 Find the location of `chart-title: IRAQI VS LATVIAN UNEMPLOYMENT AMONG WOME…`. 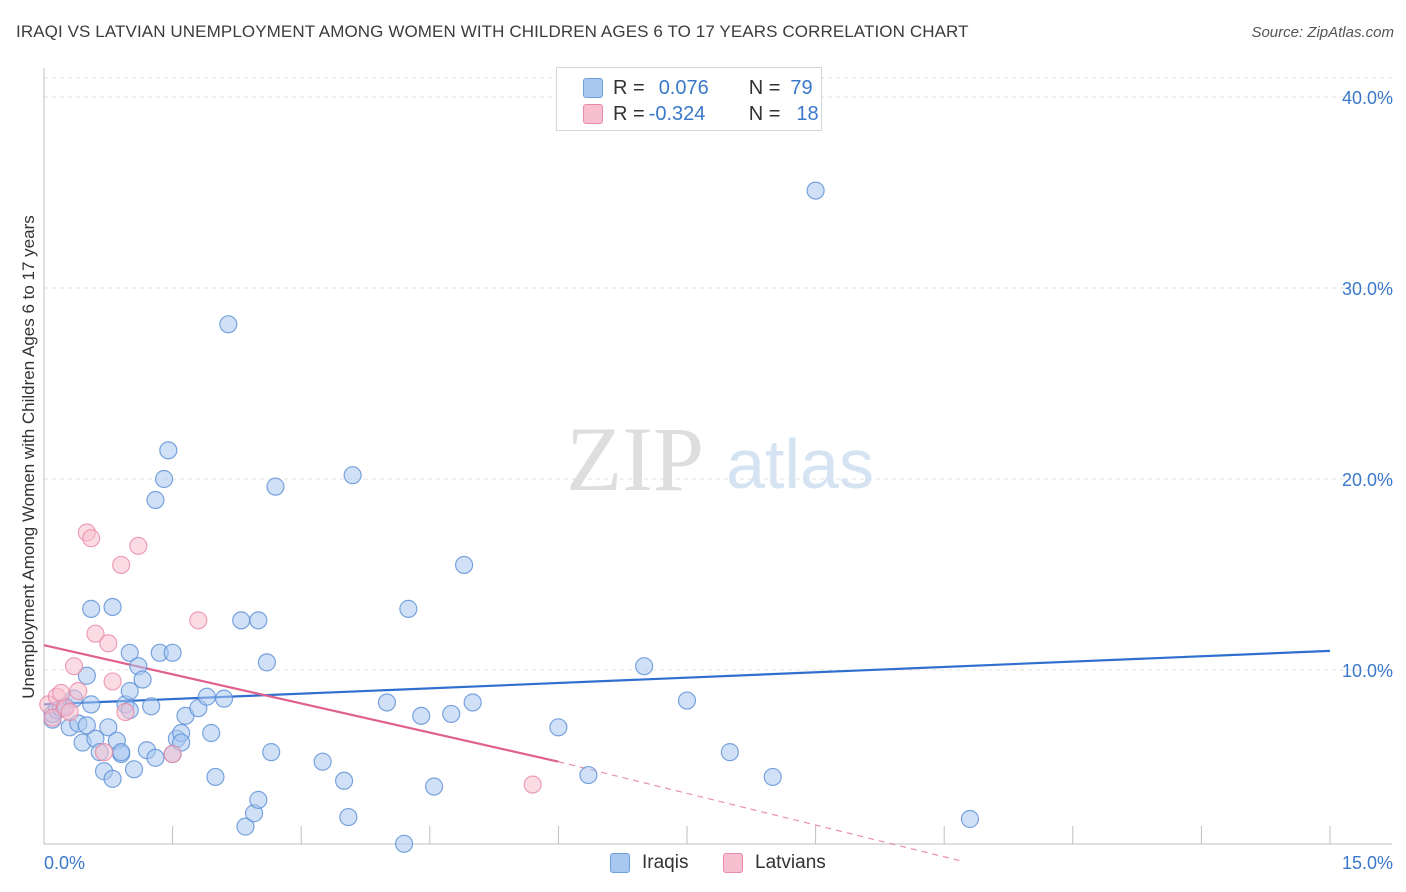

chart-title: IRAQI VS LATVIAN UNEMPLOYMENT AMONG WOME… is located at coordinates (492, 31).